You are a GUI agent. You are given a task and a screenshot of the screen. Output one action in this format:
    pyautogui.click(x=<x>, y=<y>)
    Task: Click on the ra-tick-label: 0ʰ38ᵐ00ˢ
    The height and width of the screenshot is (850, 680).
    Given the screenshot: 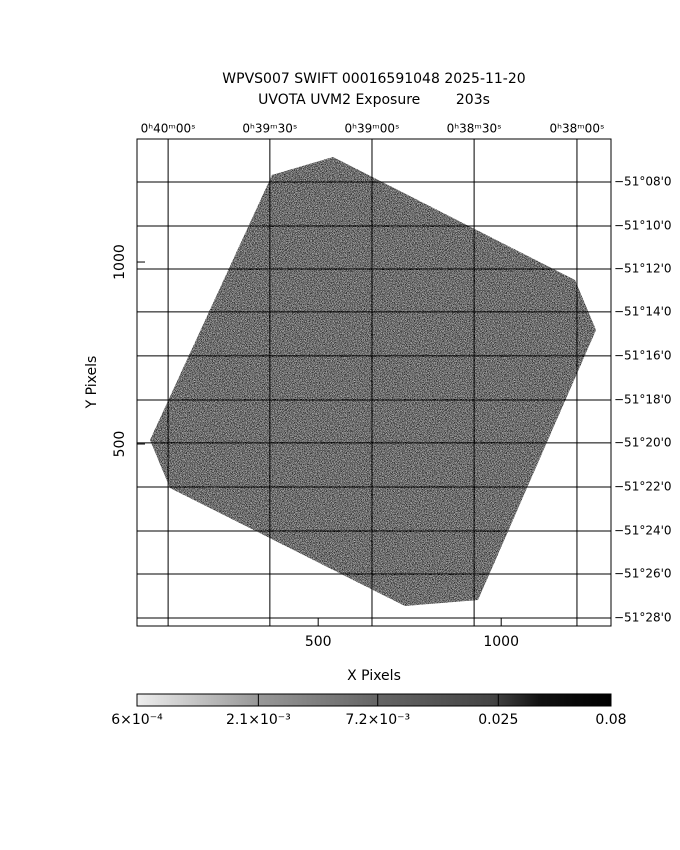 What is the action you would take?
    pyautogui.click(x=576, y=129)
    